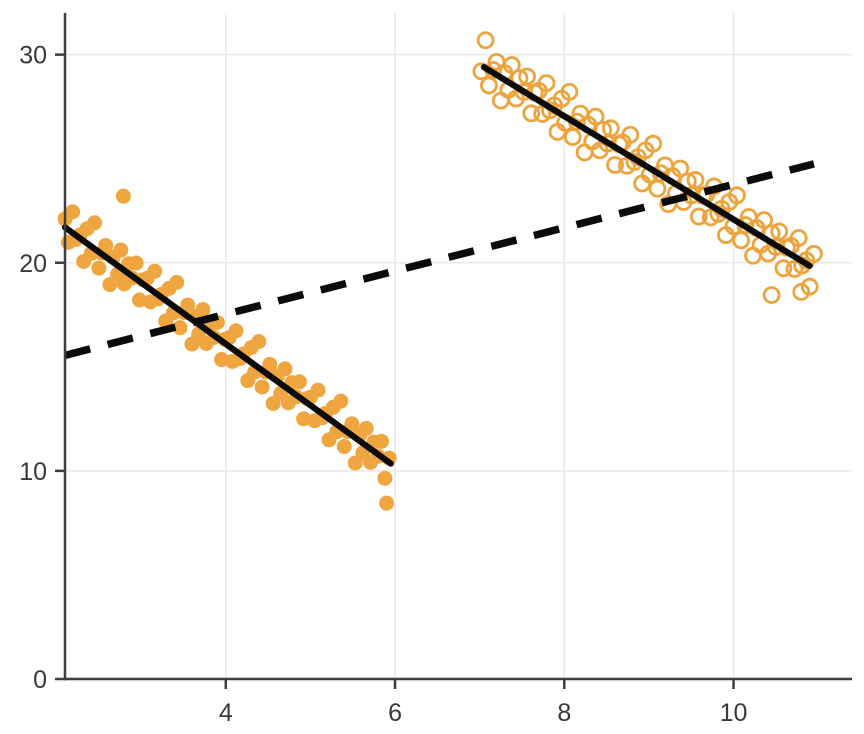 This screenshot has width=864, height=734. What do you see at coordinates (226, 713) in the screenshot?
I see `x-tick-label: 4` at bounding box center [226, 713].